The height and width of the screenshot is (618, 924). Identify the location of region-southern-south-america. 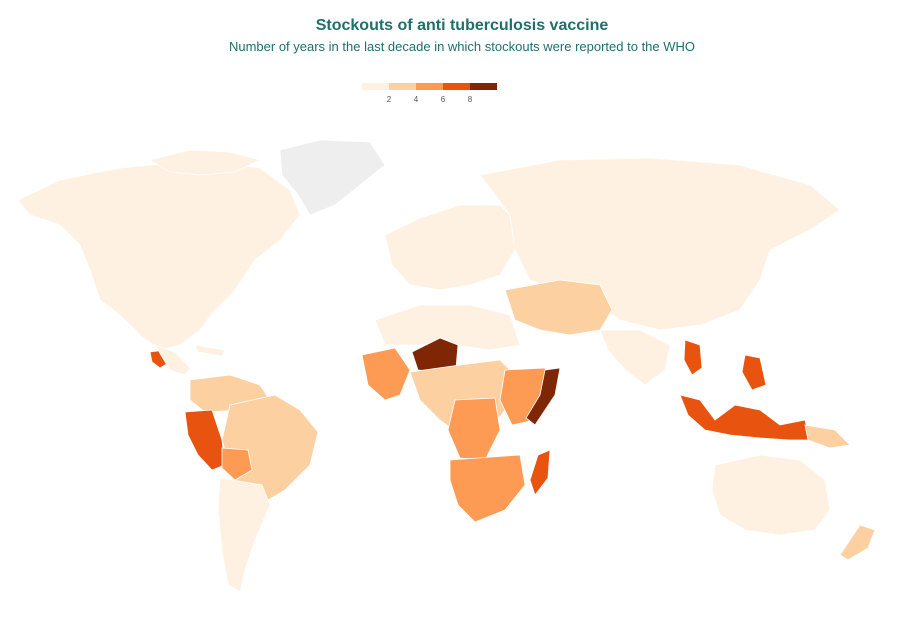
(244, 535).